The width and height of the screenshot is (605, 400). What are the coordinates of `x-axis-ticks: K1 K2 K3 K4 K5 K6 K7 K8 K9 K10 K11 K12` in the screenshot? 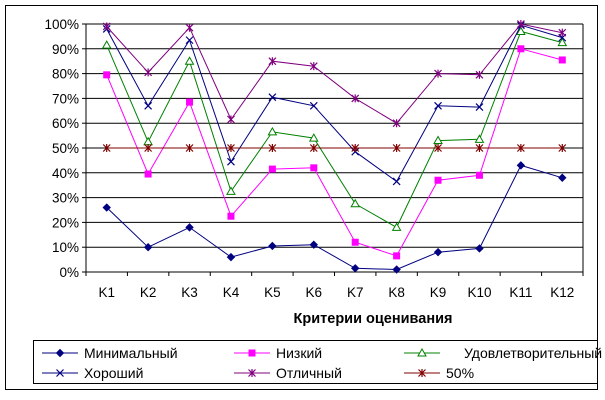 It's located at (334, 286).